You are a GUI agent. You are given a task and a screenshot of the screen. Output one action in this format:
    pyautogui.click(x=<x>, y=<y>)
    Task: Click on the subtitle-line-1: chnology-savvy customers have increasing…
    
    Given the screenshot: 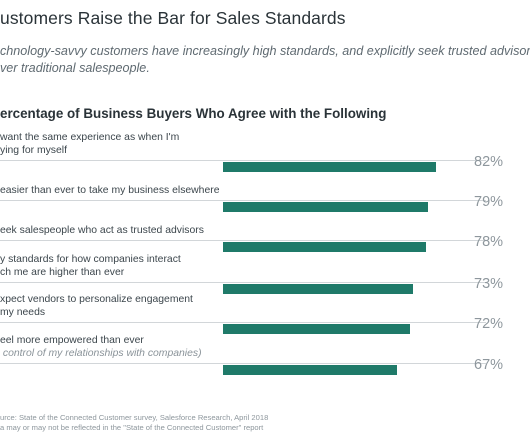 What is the action you would take?
    pyautogui.click(x=265, y=51)
    